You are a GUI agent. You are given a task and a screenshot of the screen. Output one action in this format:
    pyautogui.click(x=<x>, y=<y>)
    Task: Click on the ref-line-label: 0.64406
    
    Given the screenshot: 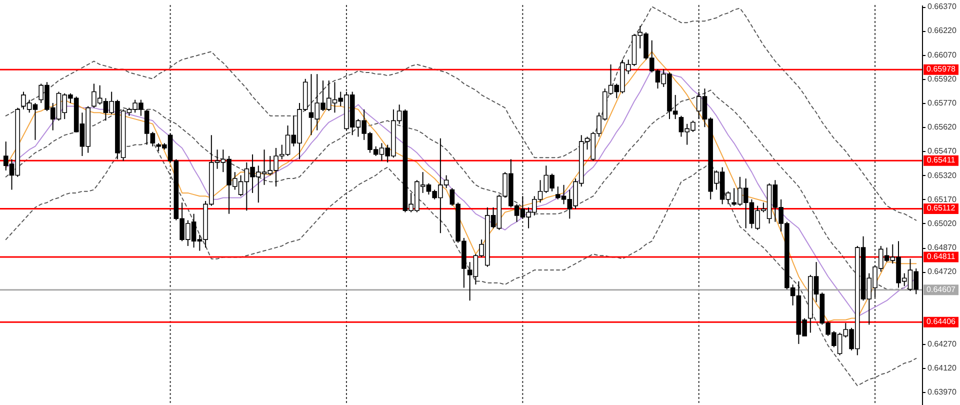 What is the action you would take?
    pyautogui.click(x=941, y=321)
    